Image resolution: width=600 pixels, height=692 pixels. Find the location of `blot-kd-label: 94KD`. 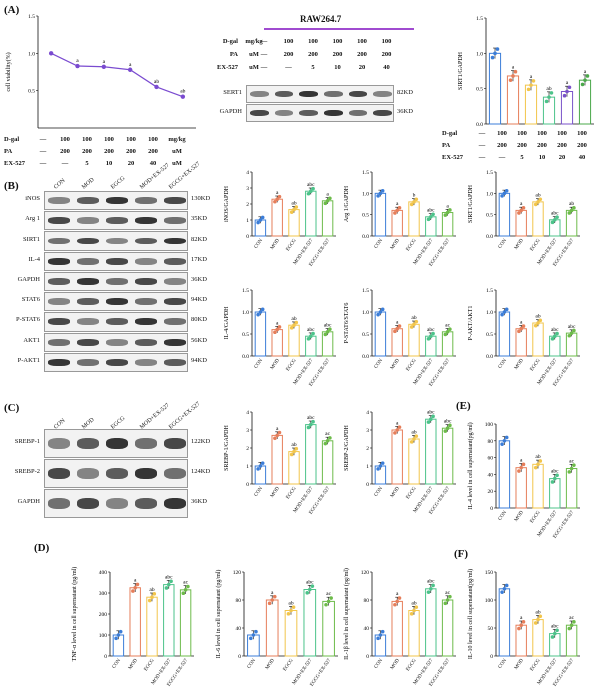

blot-kd-label: 94KD is located at coordinates (199, 300).